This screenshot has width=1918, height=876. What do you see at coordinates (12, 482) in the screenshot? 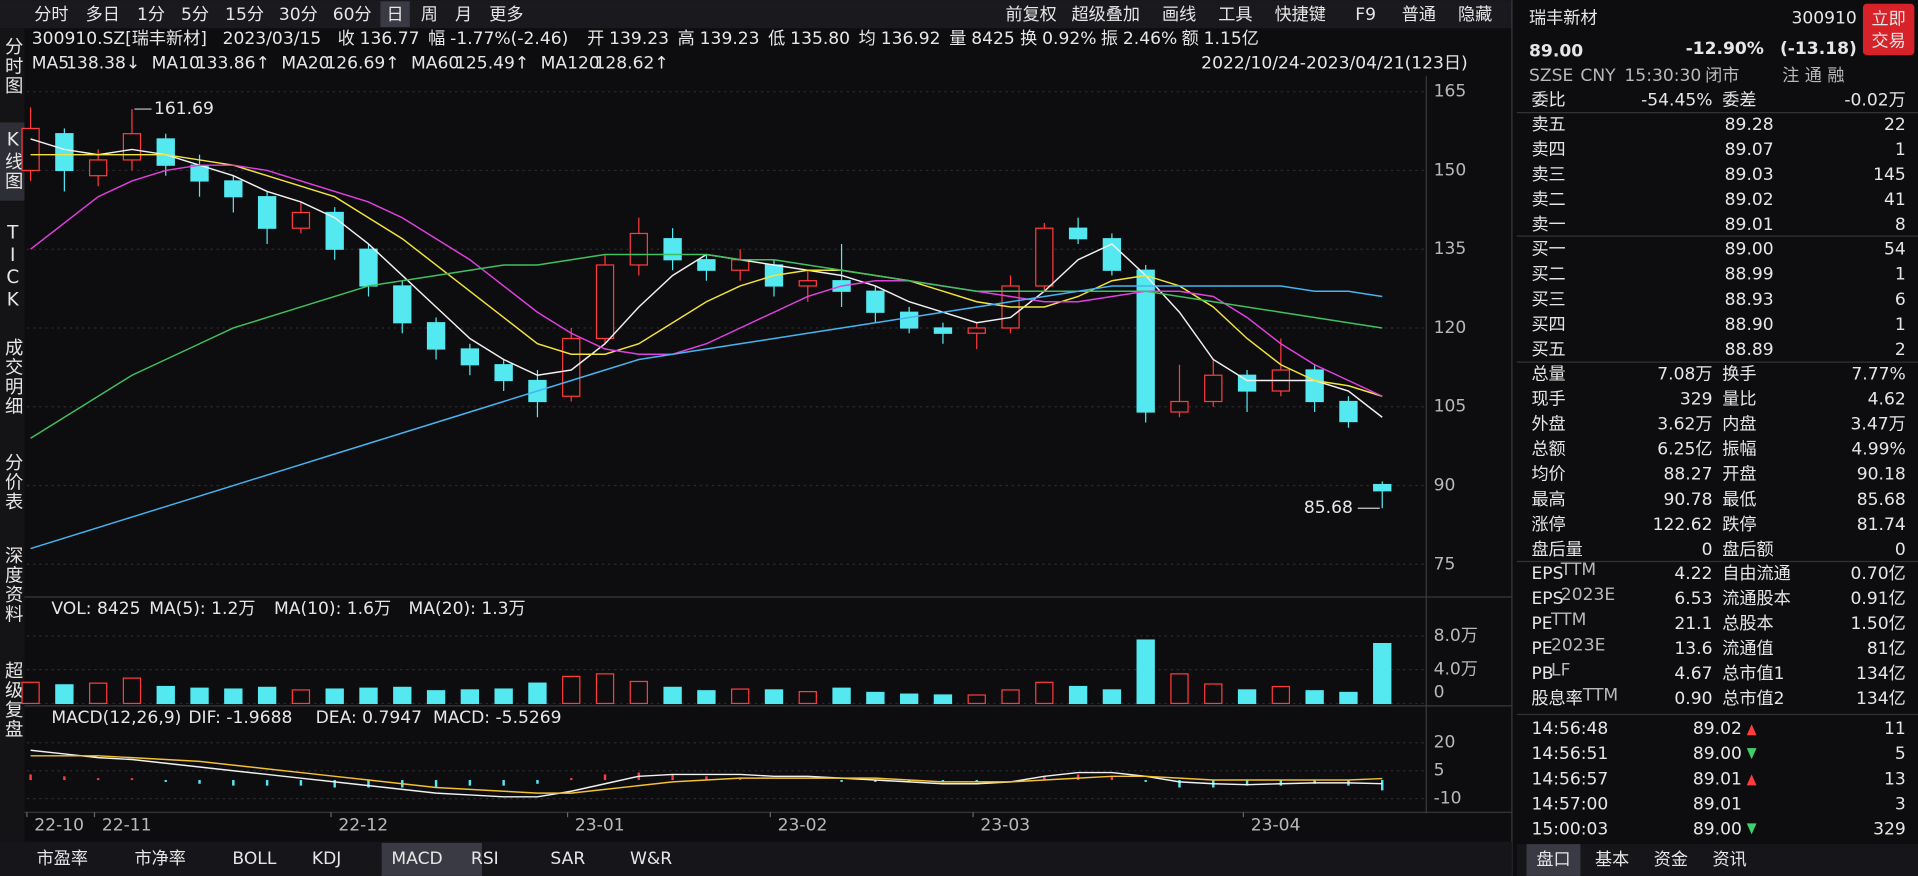
I see `side-tab: 分价表` at bounding box center [12, 482].